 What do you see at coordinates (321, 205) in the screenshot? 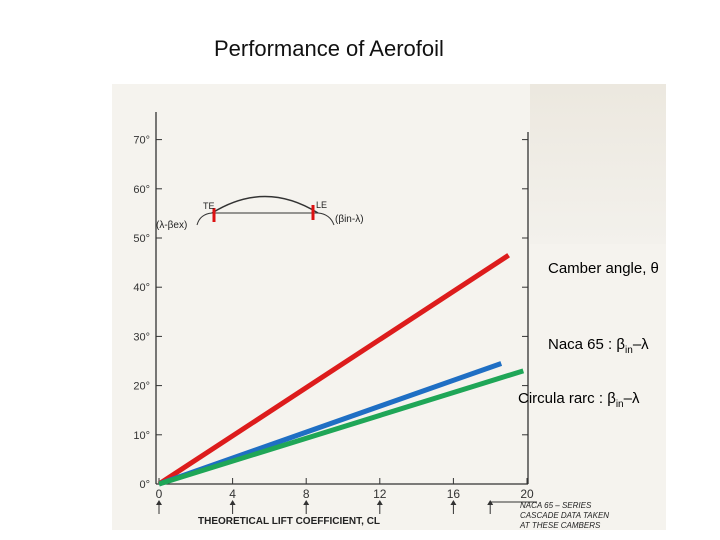
I see `le-label: LE` at bounding box center [321, 205].